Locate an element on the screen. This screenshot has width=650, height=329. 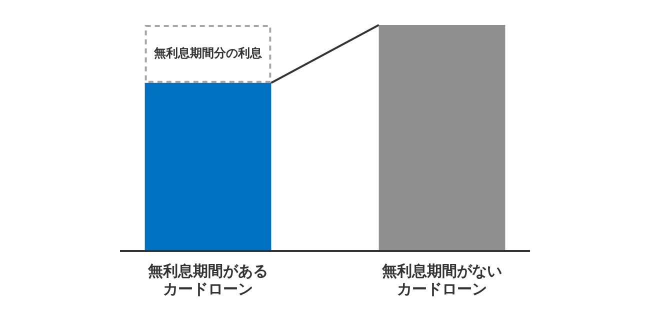
x-tick-label: 無利息期間がないカードローン is located at coordinates (441, 280).